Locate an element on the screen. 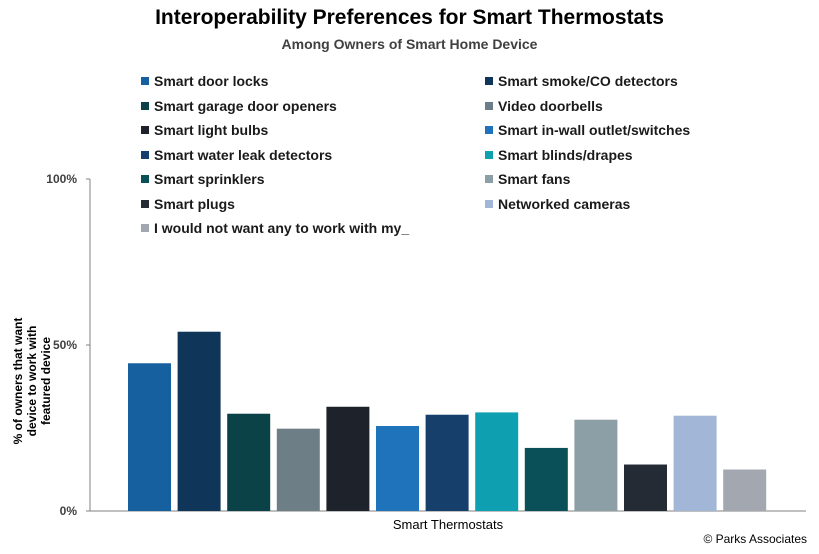  x-category-label: Smart Thermostats is located at coordinates (448, 524).